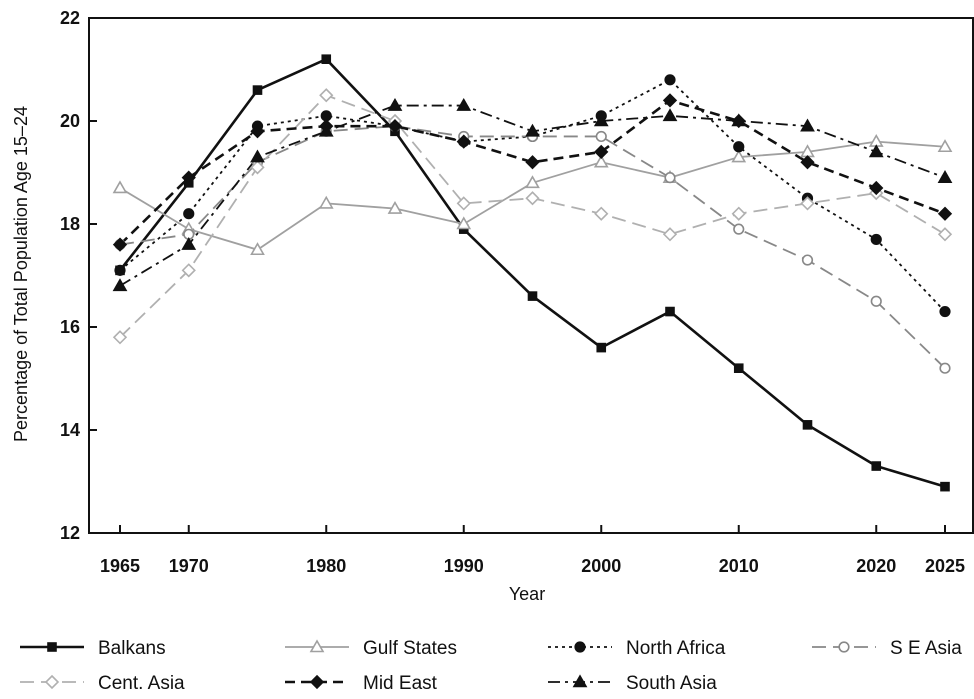 This screenshot has height=699, width=974. What do you see at coordinates (132, 648) in the screenshot?
I see `legend-label: Balkans` at bounding box center [132, 648].